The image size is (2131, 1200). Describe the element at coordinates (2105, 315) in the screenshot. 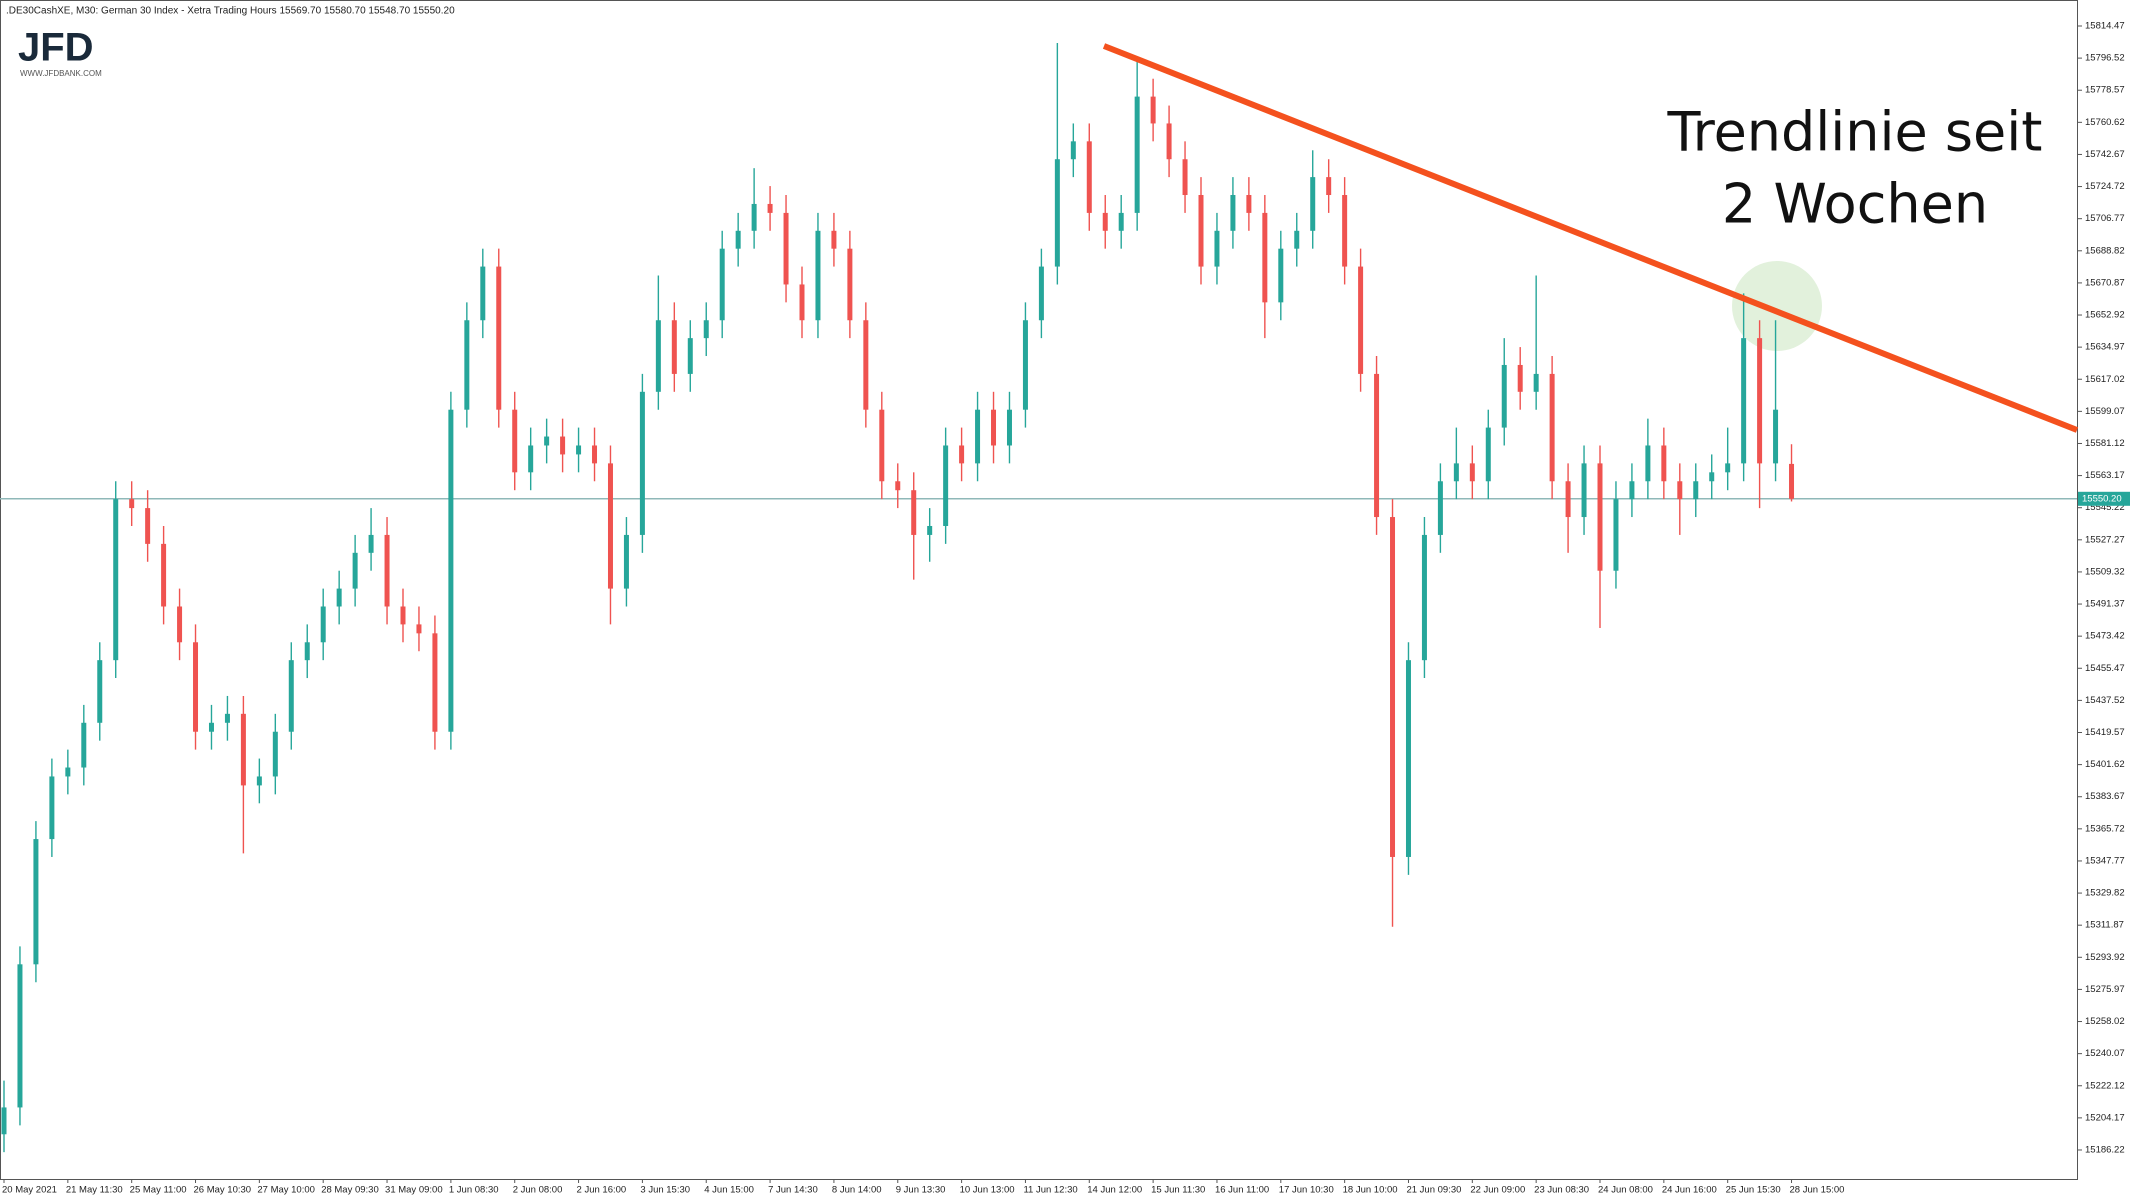

I see `y-tick-label: 15652.92` at that location.